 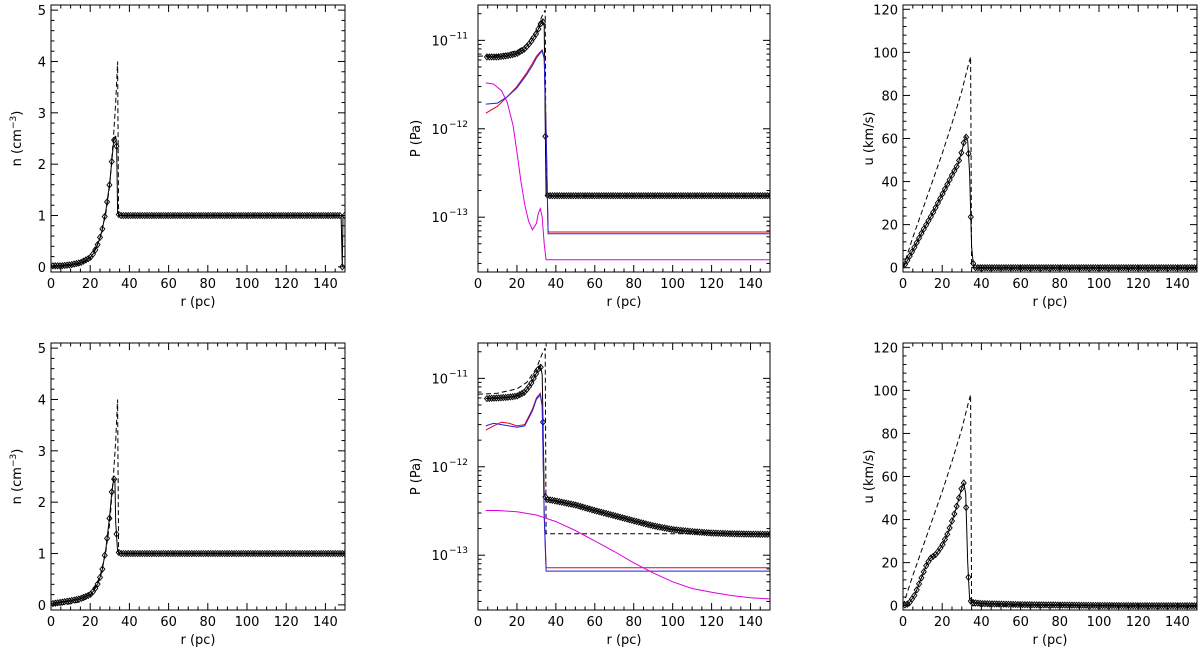 What do you see at coordinates (556, 622) in the screenshot?
I see `x-tick-label: 40` at bounding box center [556, 622].